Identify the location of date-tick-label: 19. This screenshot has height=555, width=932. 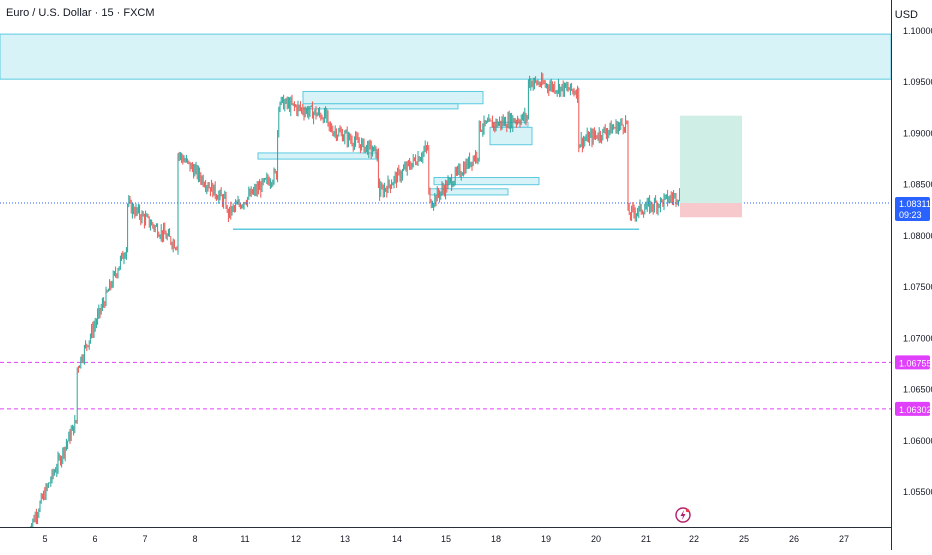
(546, 539).